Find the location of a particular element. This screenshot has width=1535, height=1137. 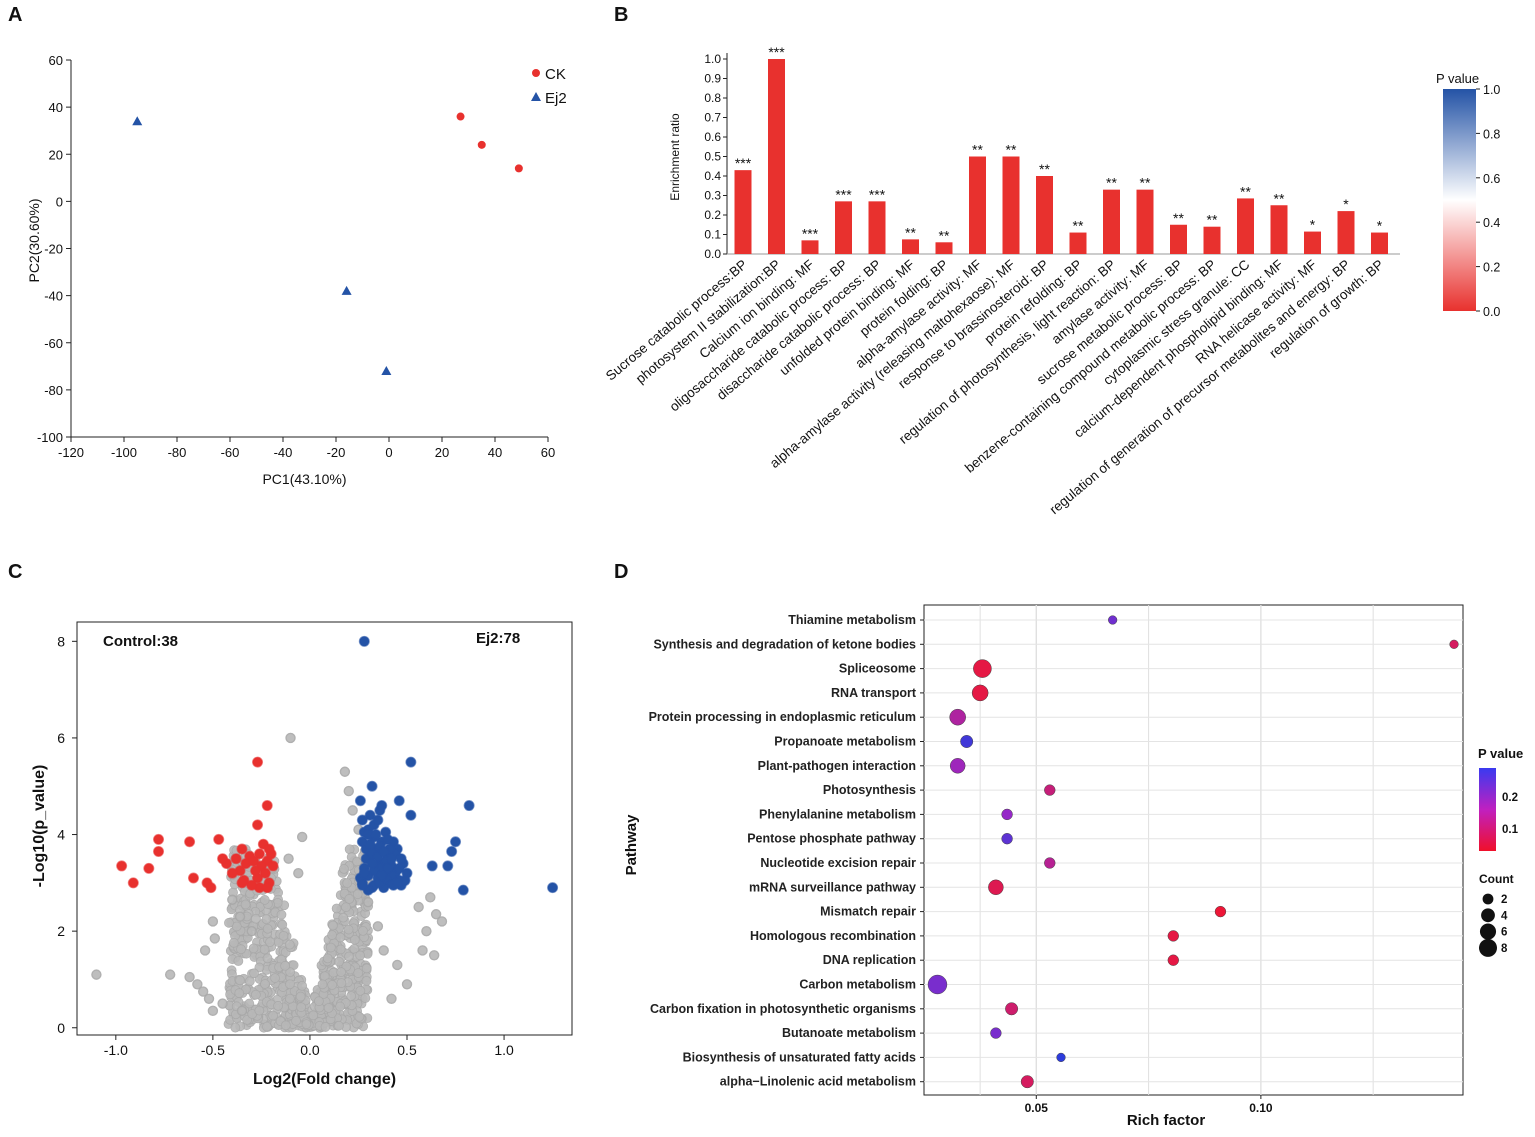

a-point-ck is located at coordinates (460, 116).